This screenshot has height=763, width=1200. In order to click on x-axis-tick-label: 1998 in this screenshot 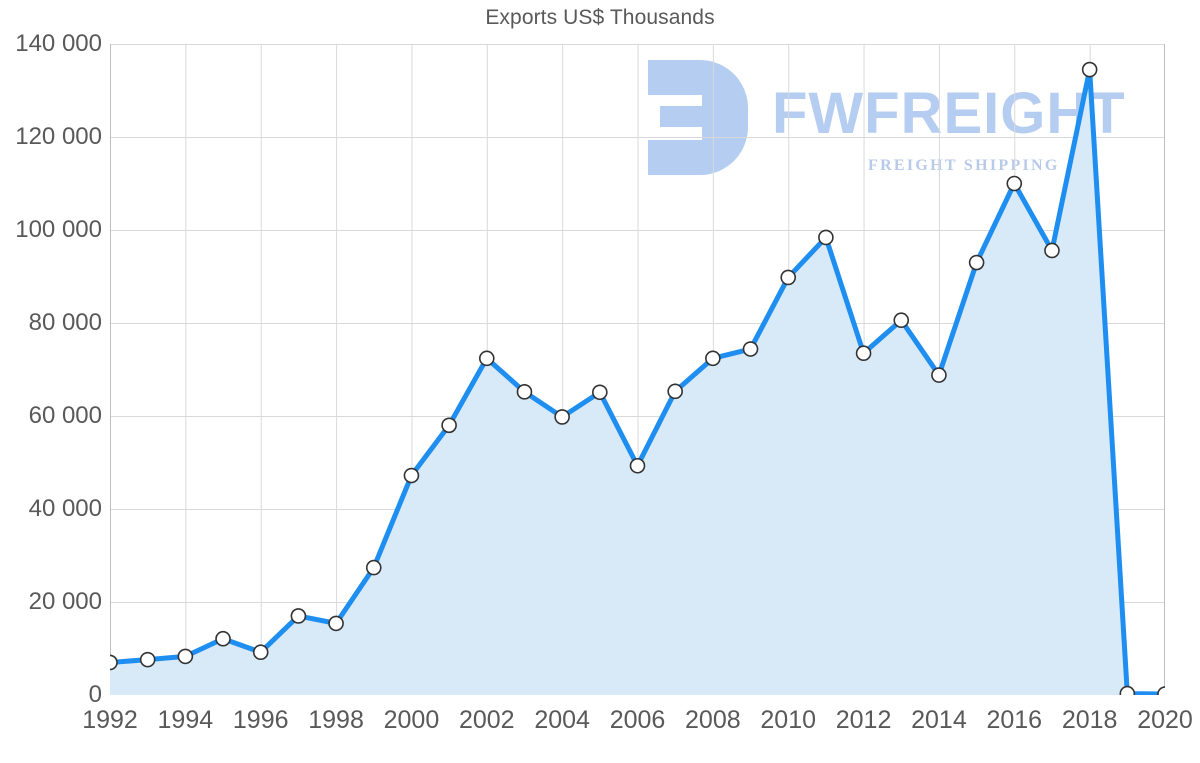, I will do `click(336, 720)`.